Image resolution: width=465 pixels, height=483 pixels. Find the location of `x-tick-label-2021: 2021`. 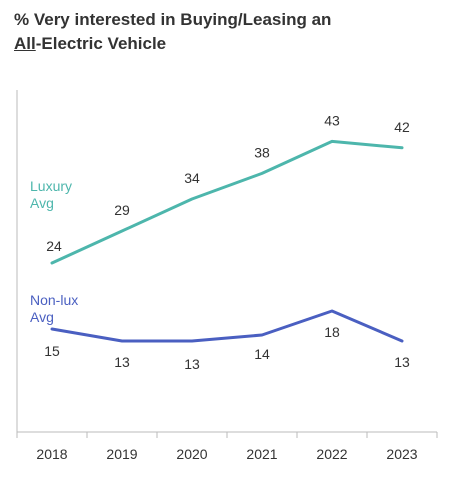

x-tick-label-2021: 2021 is located at coordinates (261, 454).